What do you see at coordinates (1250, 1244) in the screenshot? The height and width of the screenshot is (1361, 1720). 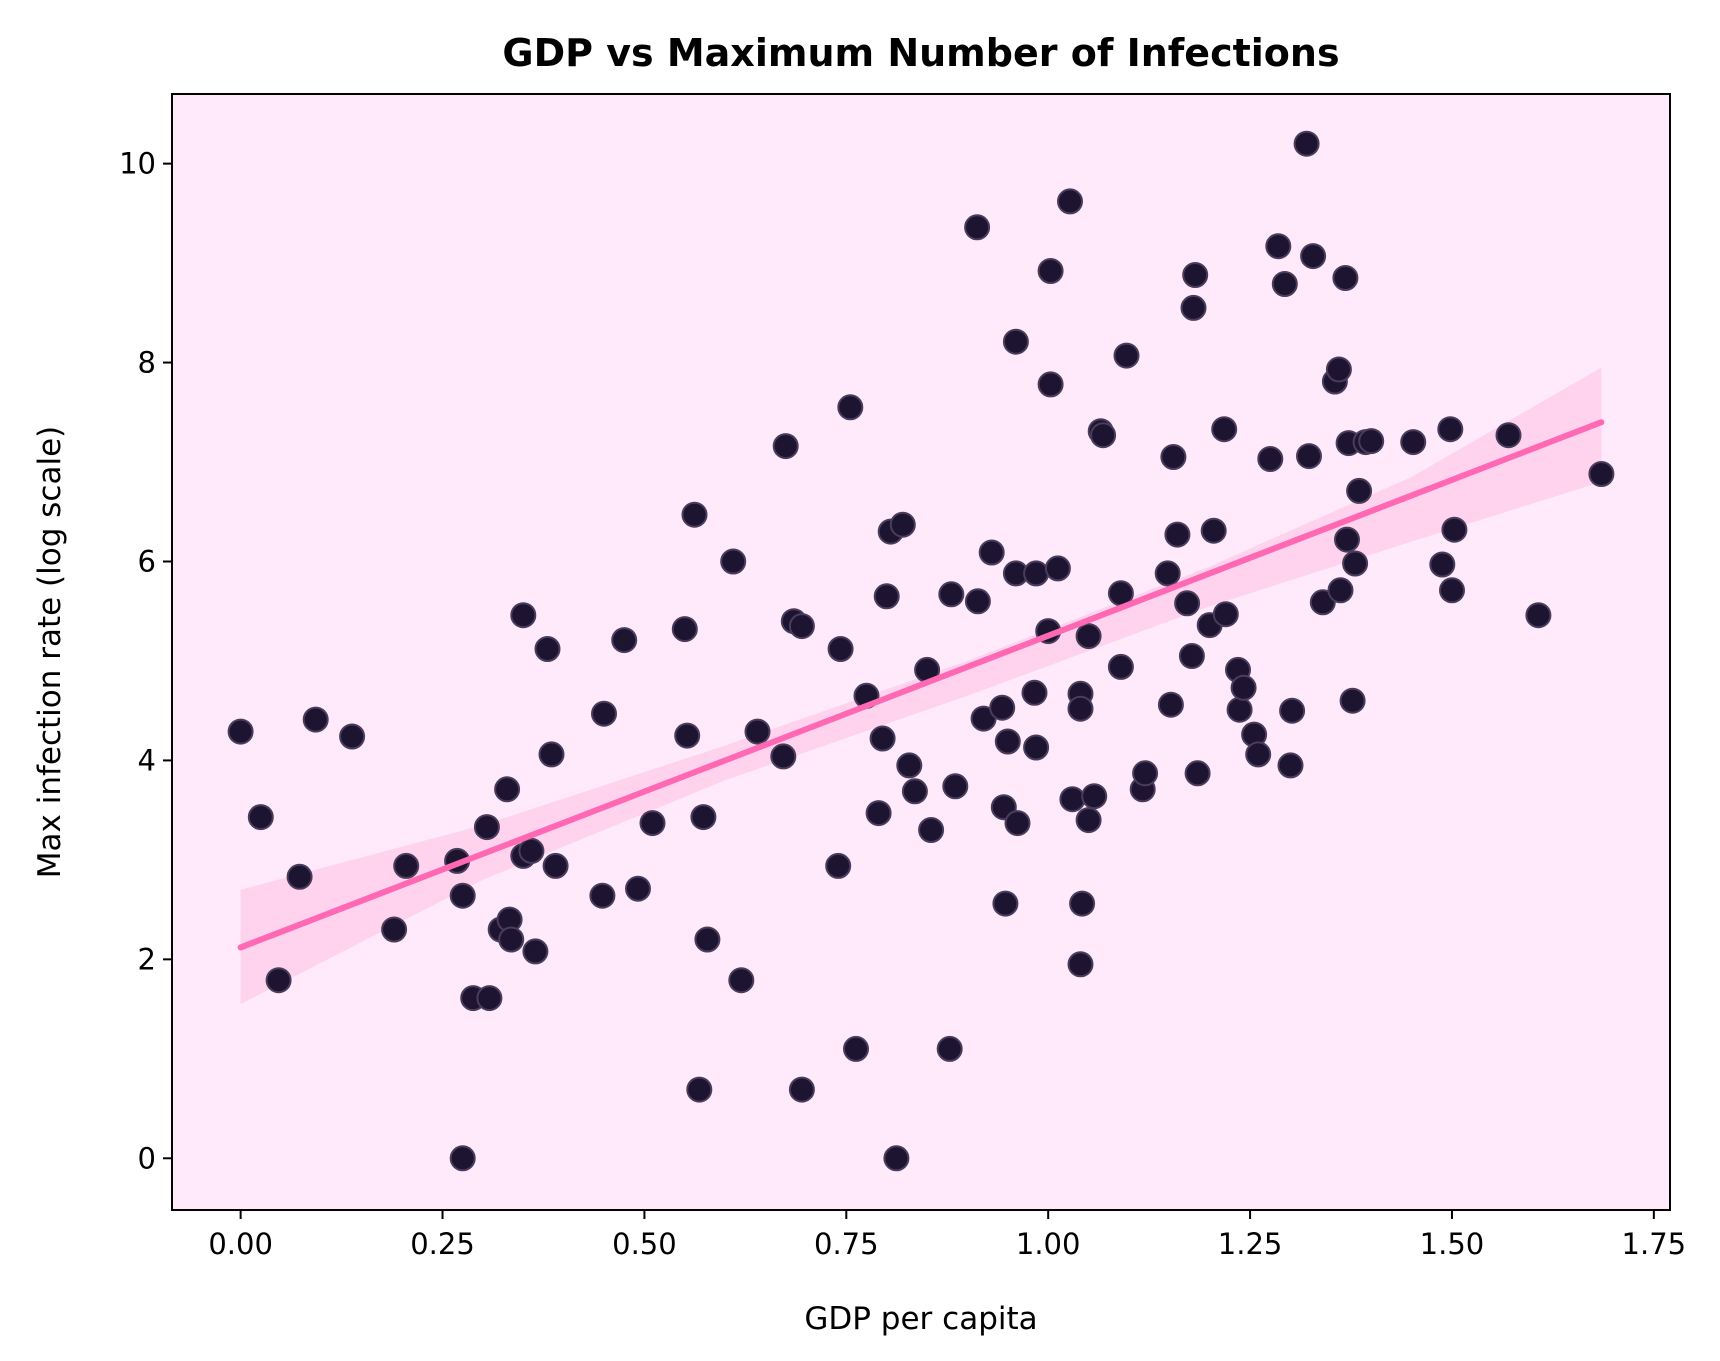 I see `x-tick-label: 1.25` at bounding box center [1250, 1244].